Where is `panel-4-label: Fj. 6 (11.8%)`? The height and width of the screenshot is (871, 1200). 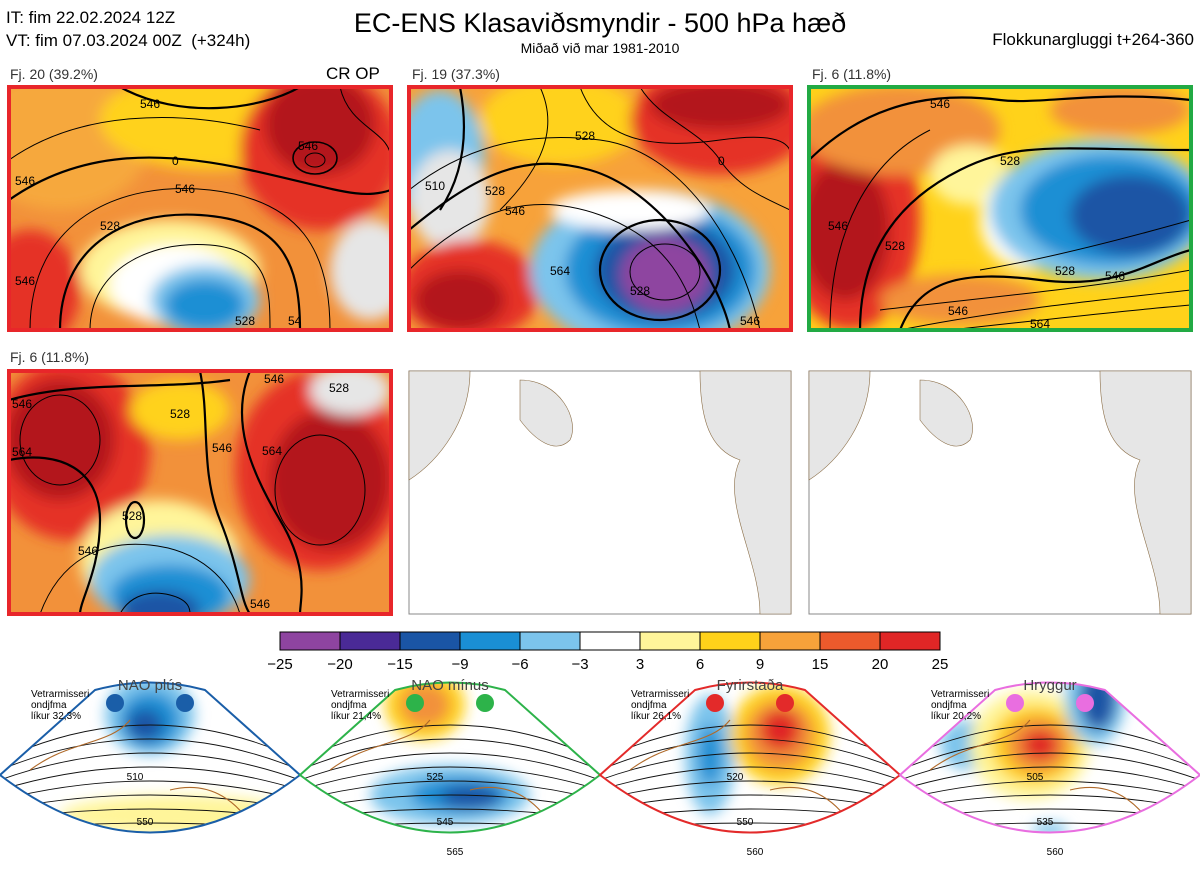 panel-4-label: Fj. 6 (11.8%) is located at coordinates (50, 357).